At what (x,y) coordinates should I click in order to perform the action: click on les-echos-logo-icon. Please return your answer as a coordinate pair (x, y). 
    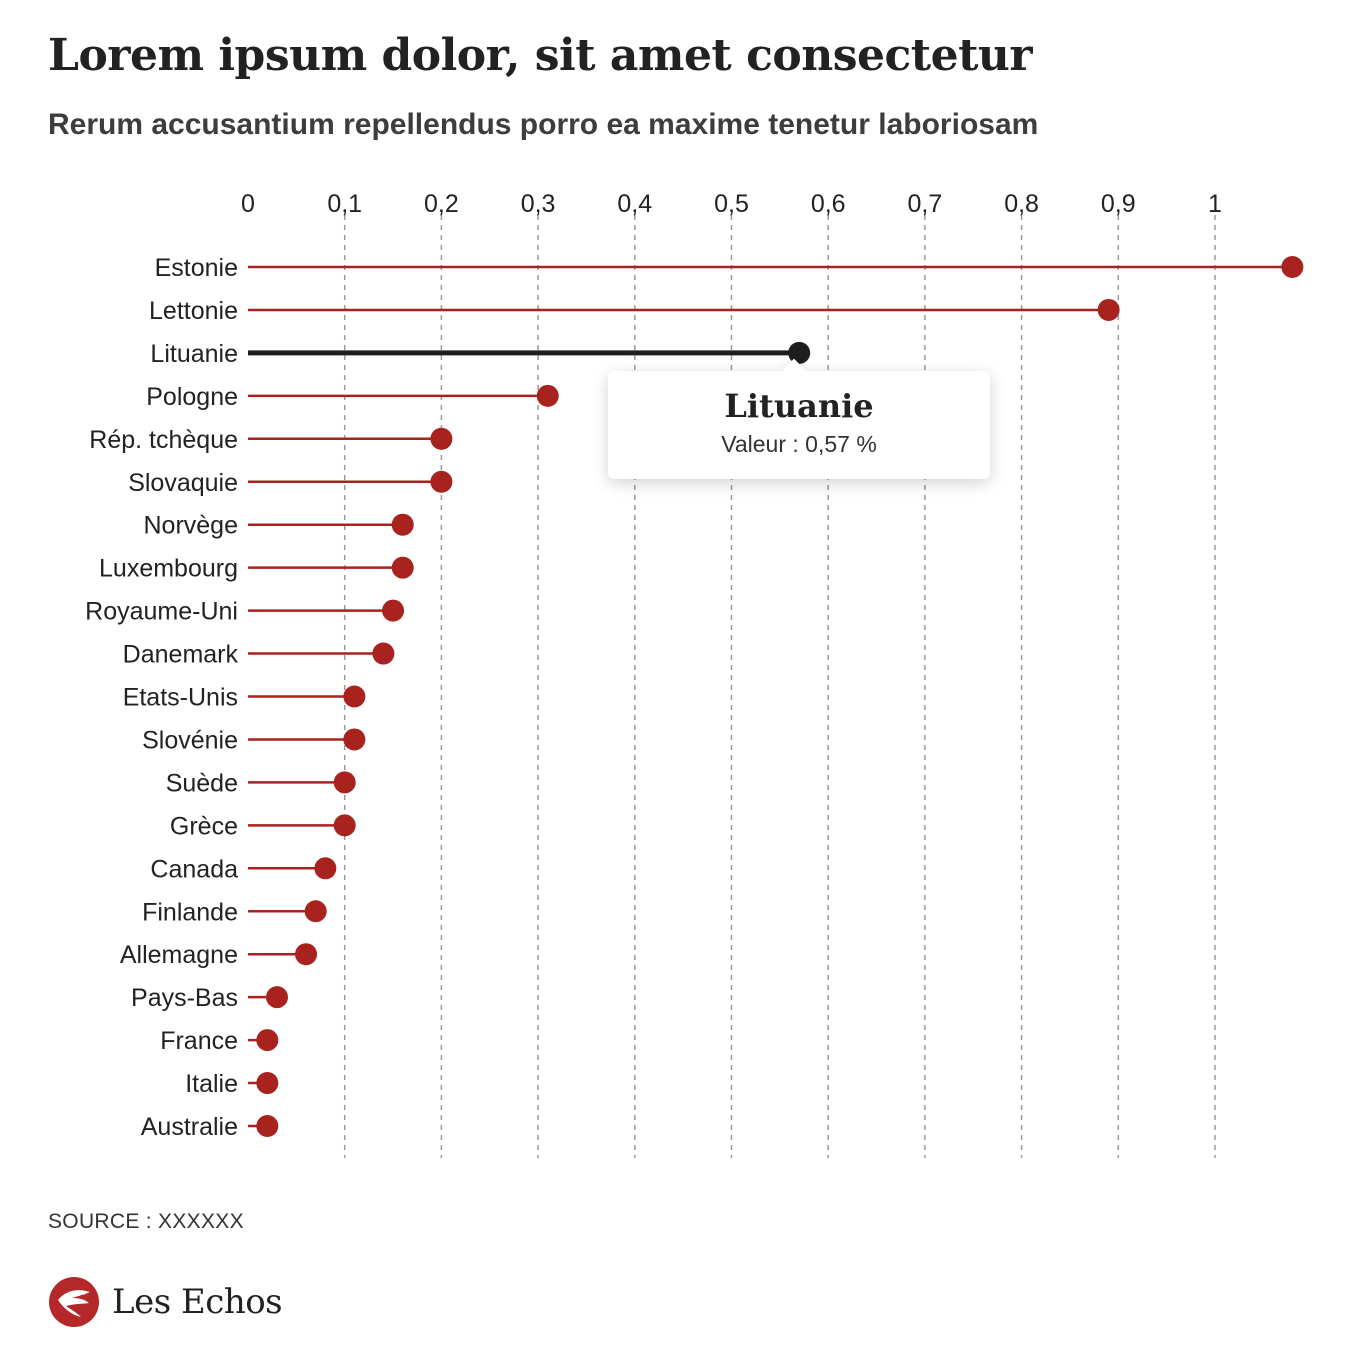
    Looking at the image, I should click on (74, 1302).